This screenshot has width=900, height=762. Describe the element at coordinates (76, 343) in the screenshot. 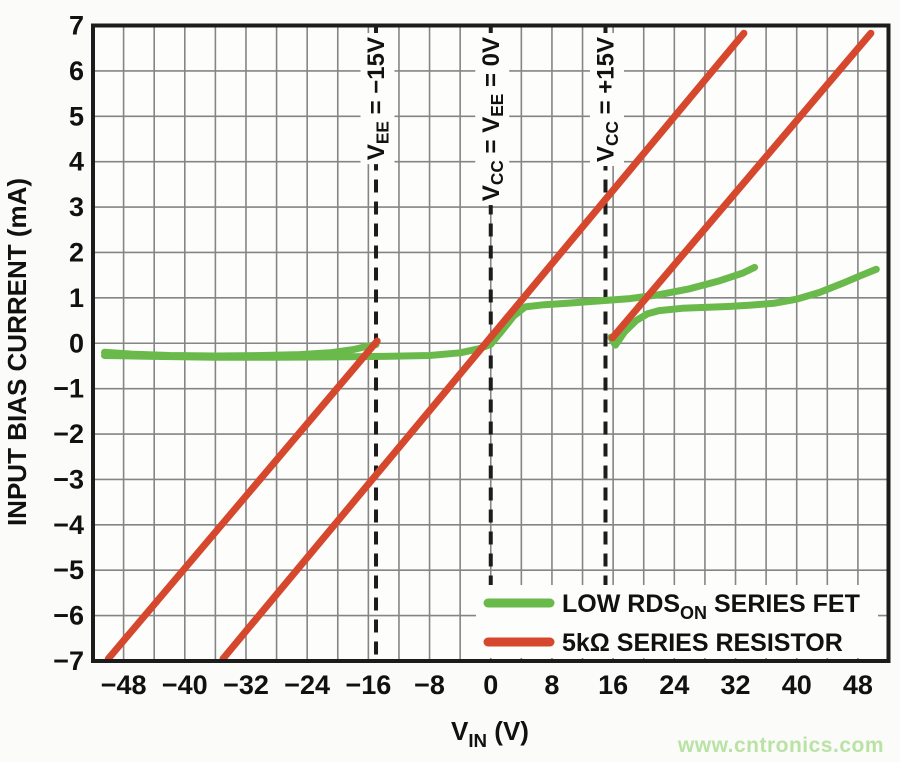

I see `y-tick-label: 0` at that location.